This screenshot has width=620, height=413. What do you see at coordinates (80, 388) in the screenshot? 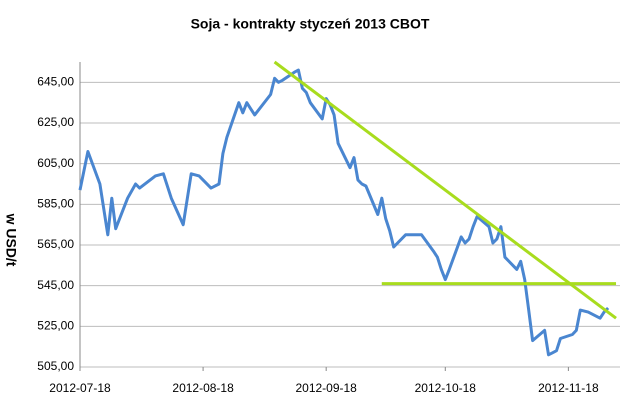
I see `x-tick-label: 2012-07-18` at bounding box center [80, 388].